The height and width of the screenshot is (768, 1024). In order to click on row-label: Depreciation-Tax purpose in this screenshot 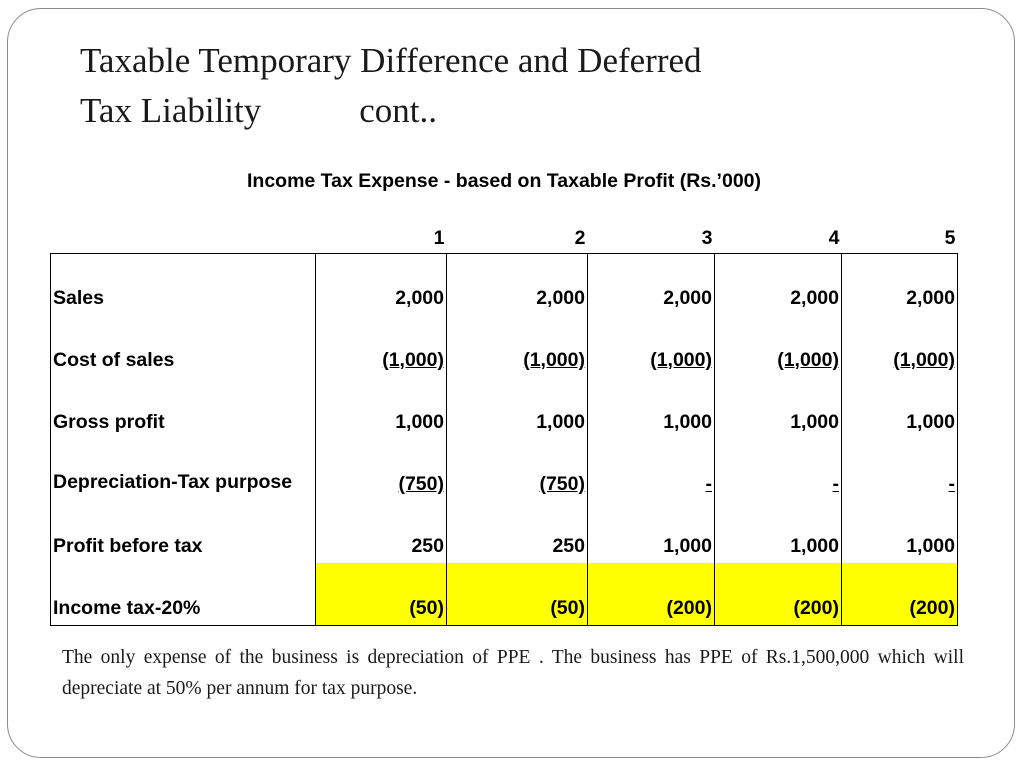, I will do `click(183, 470)`.